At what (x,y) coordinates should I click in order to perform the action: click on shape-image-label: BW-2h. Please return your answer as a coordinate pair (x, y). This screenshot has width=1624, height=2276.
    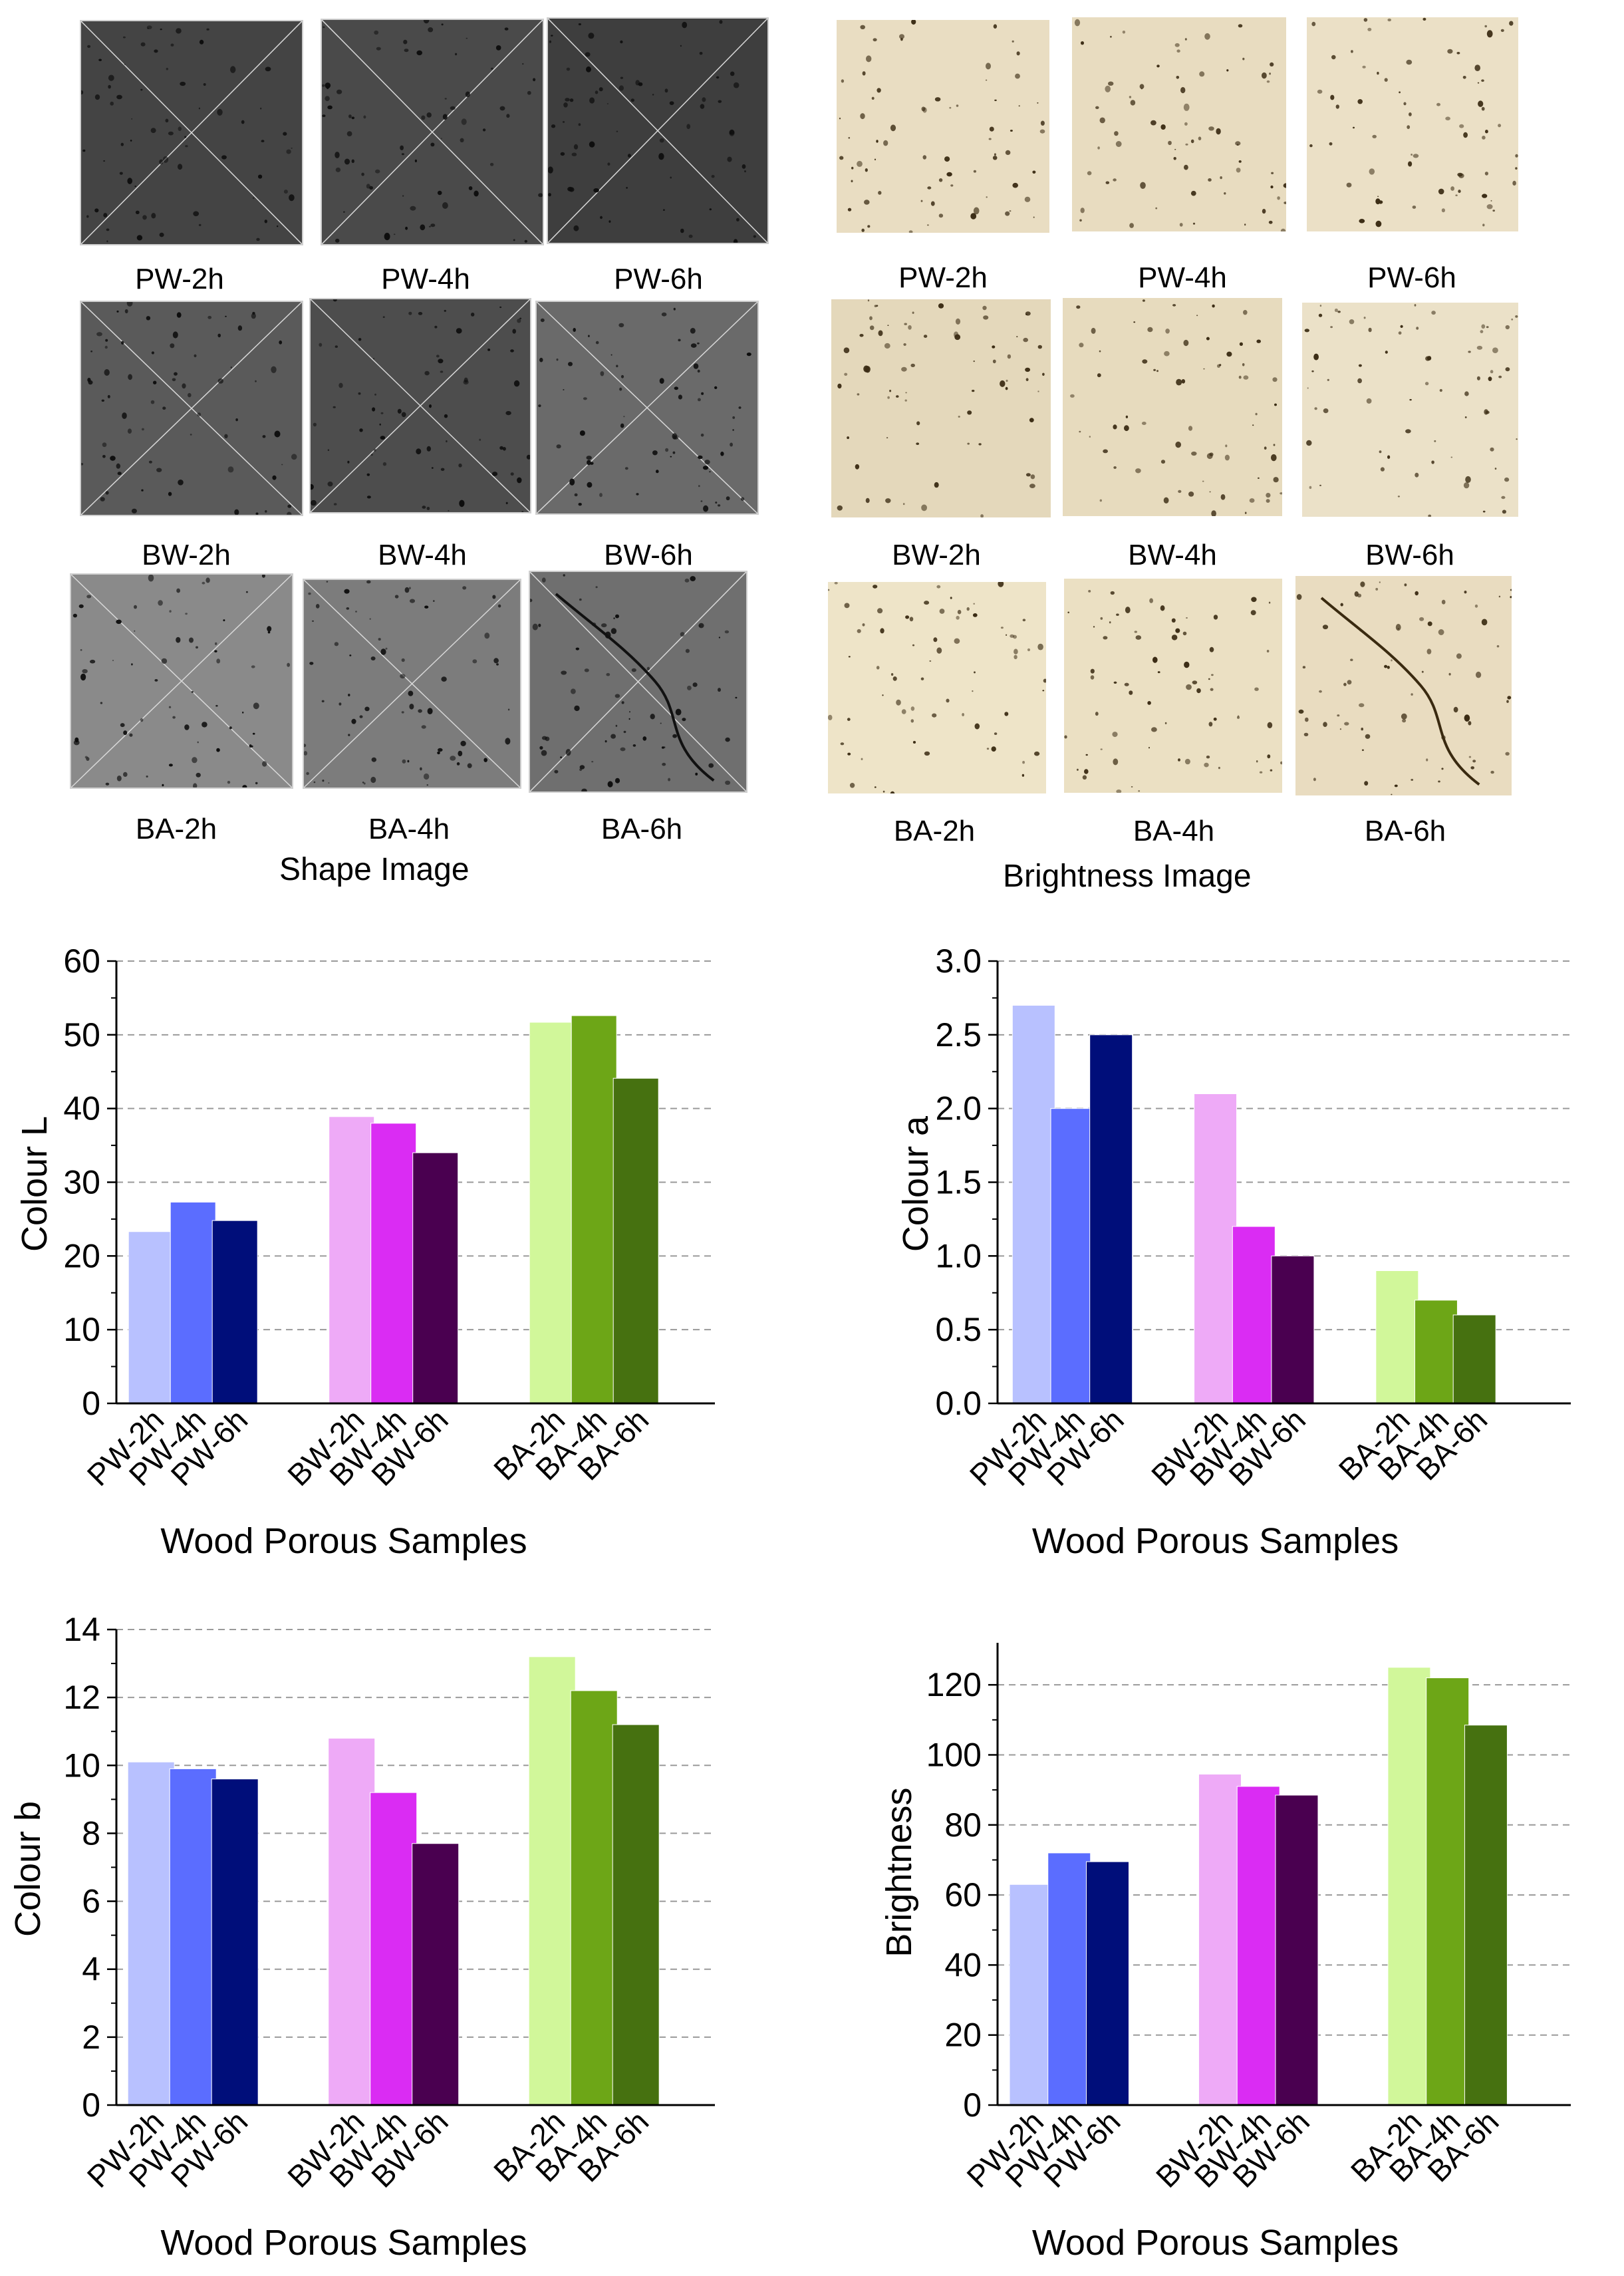
    Looking at the image, I should click on (186, 555).